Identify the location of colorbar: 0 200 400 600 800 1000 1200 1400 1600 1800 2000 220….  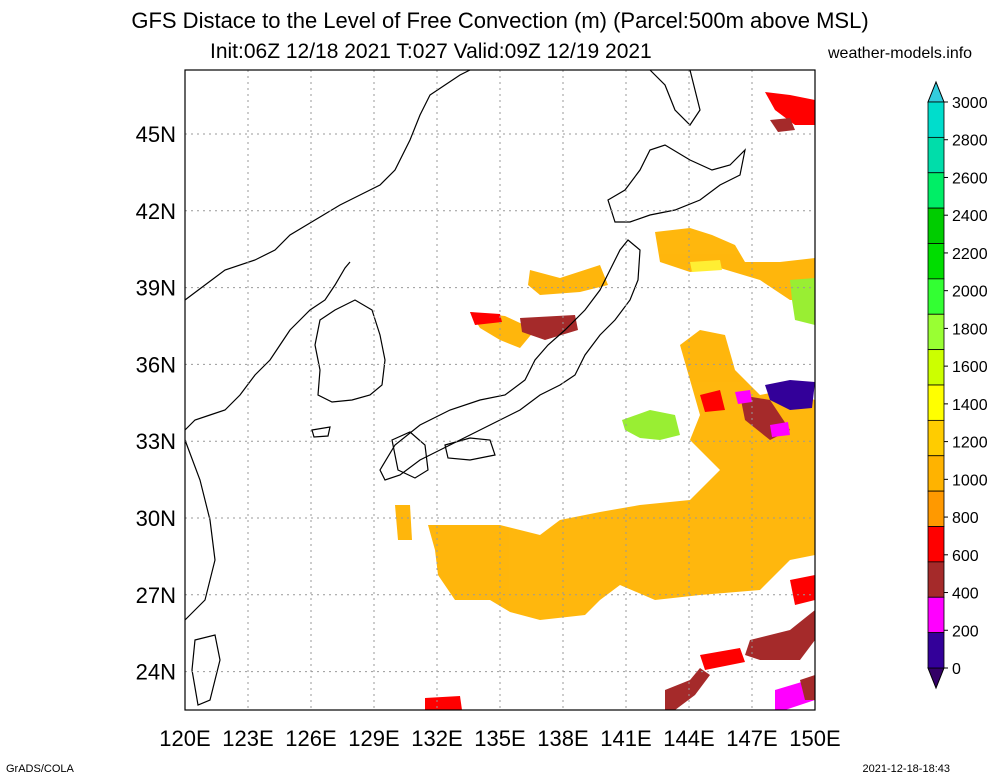
(957, 385).